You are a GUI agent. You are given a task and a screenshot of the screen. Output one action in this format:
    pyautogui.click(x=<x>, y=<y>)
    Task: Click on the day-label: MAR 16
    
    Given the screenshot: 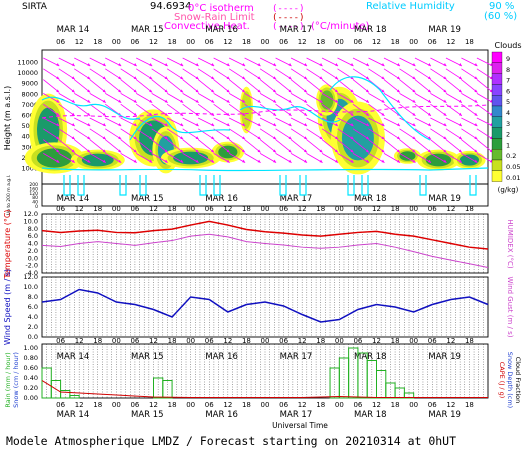 What is the action you would take?
    pyautogui.click(x=221, y=415)
    